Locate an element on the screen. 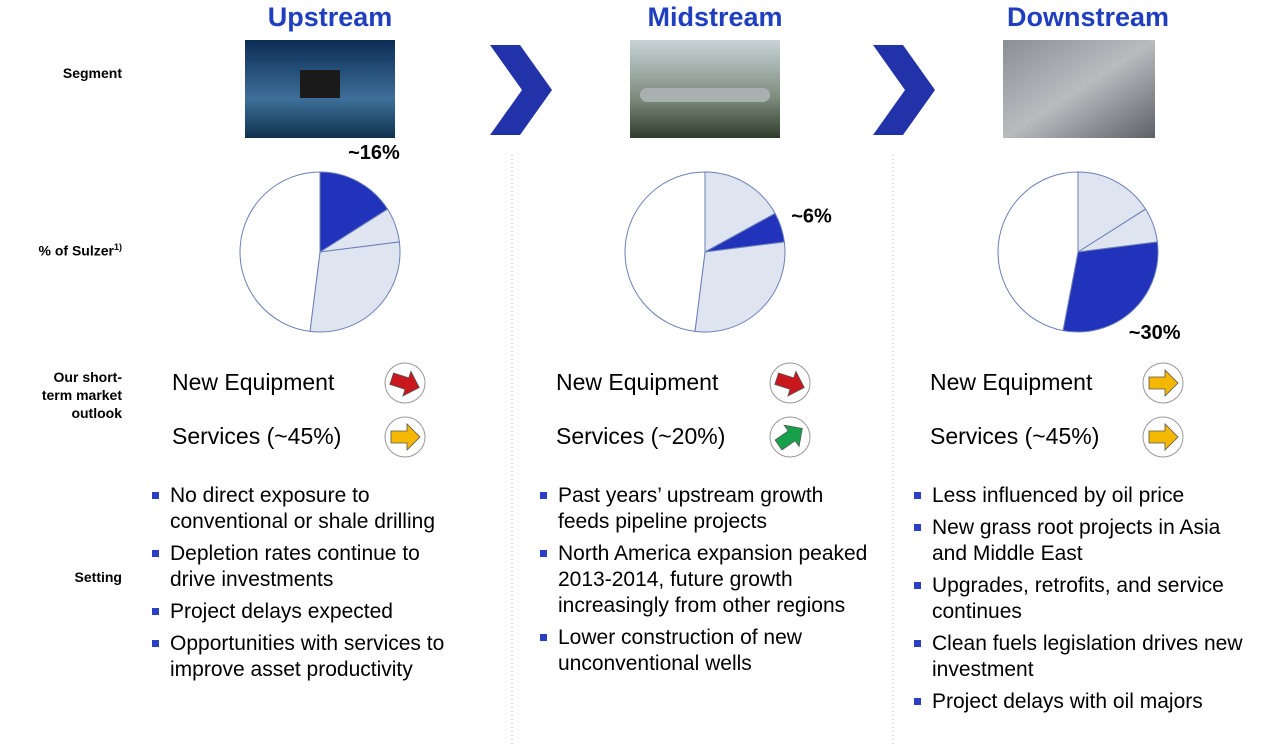 The width and height of the screenshot is (1268, 747). segment-title: Midstream is located at coordinates (715, 17).